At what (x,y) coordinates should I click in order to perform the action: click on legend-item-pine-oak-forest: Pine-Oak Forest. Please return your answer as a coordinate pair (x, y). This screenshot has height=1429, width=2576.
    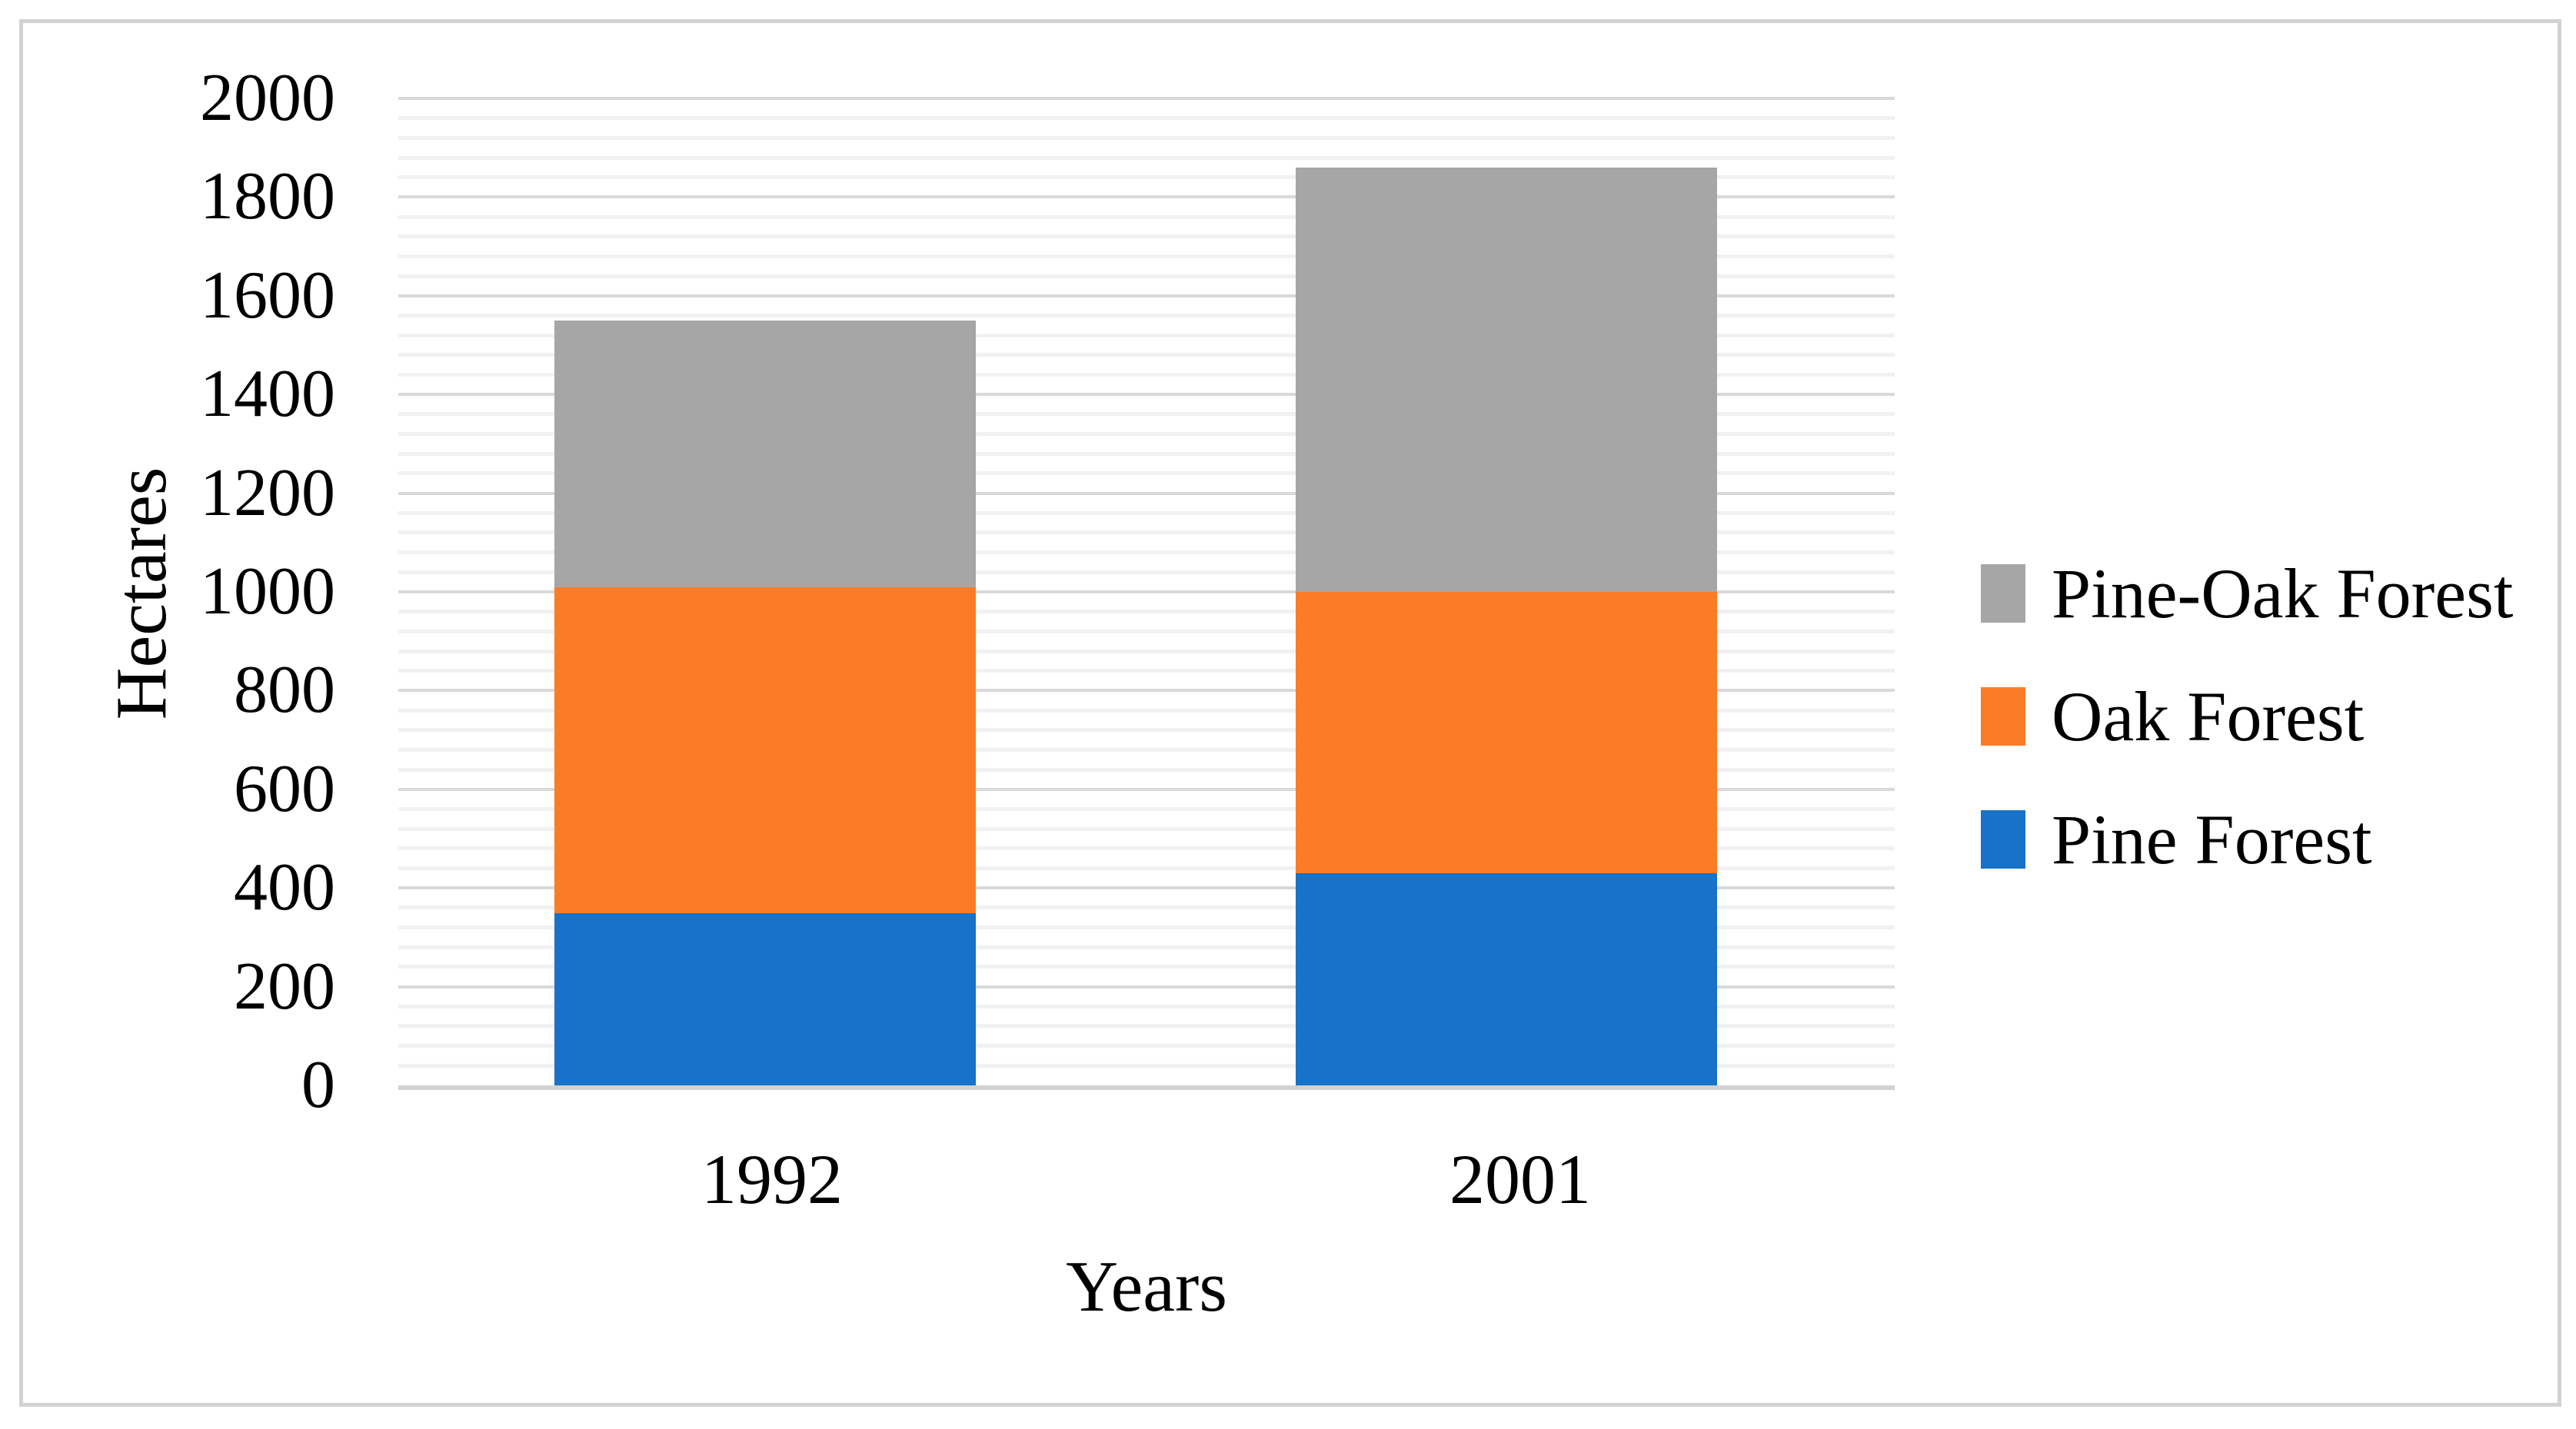
    Looking at the image, I should click on (2247, 593).